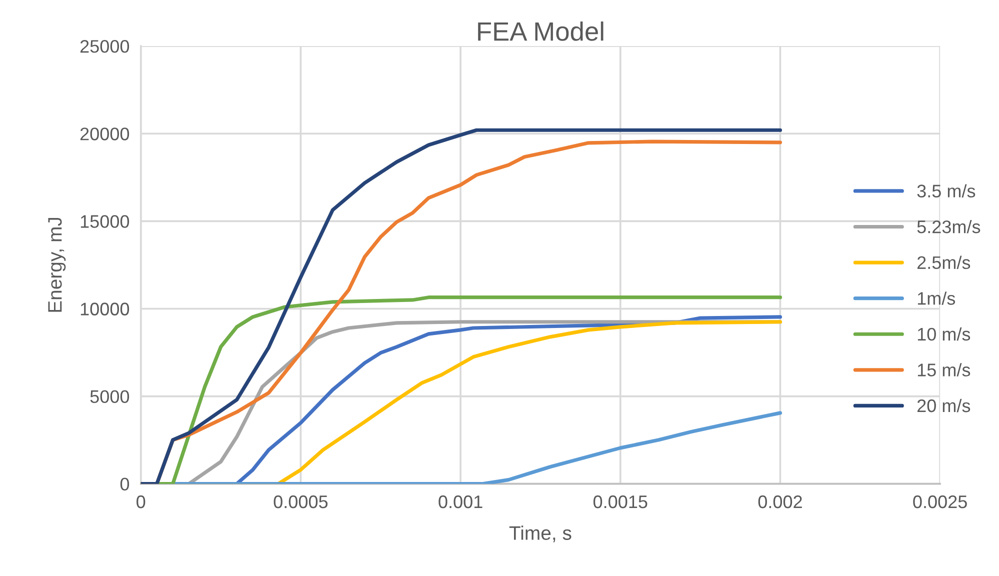 Image resolution: width=999 pixels, height=576 pixels. Describe the element at coordinates (943, 405) in the screenshot. I see `legend-label: 20 m/s` at that location.